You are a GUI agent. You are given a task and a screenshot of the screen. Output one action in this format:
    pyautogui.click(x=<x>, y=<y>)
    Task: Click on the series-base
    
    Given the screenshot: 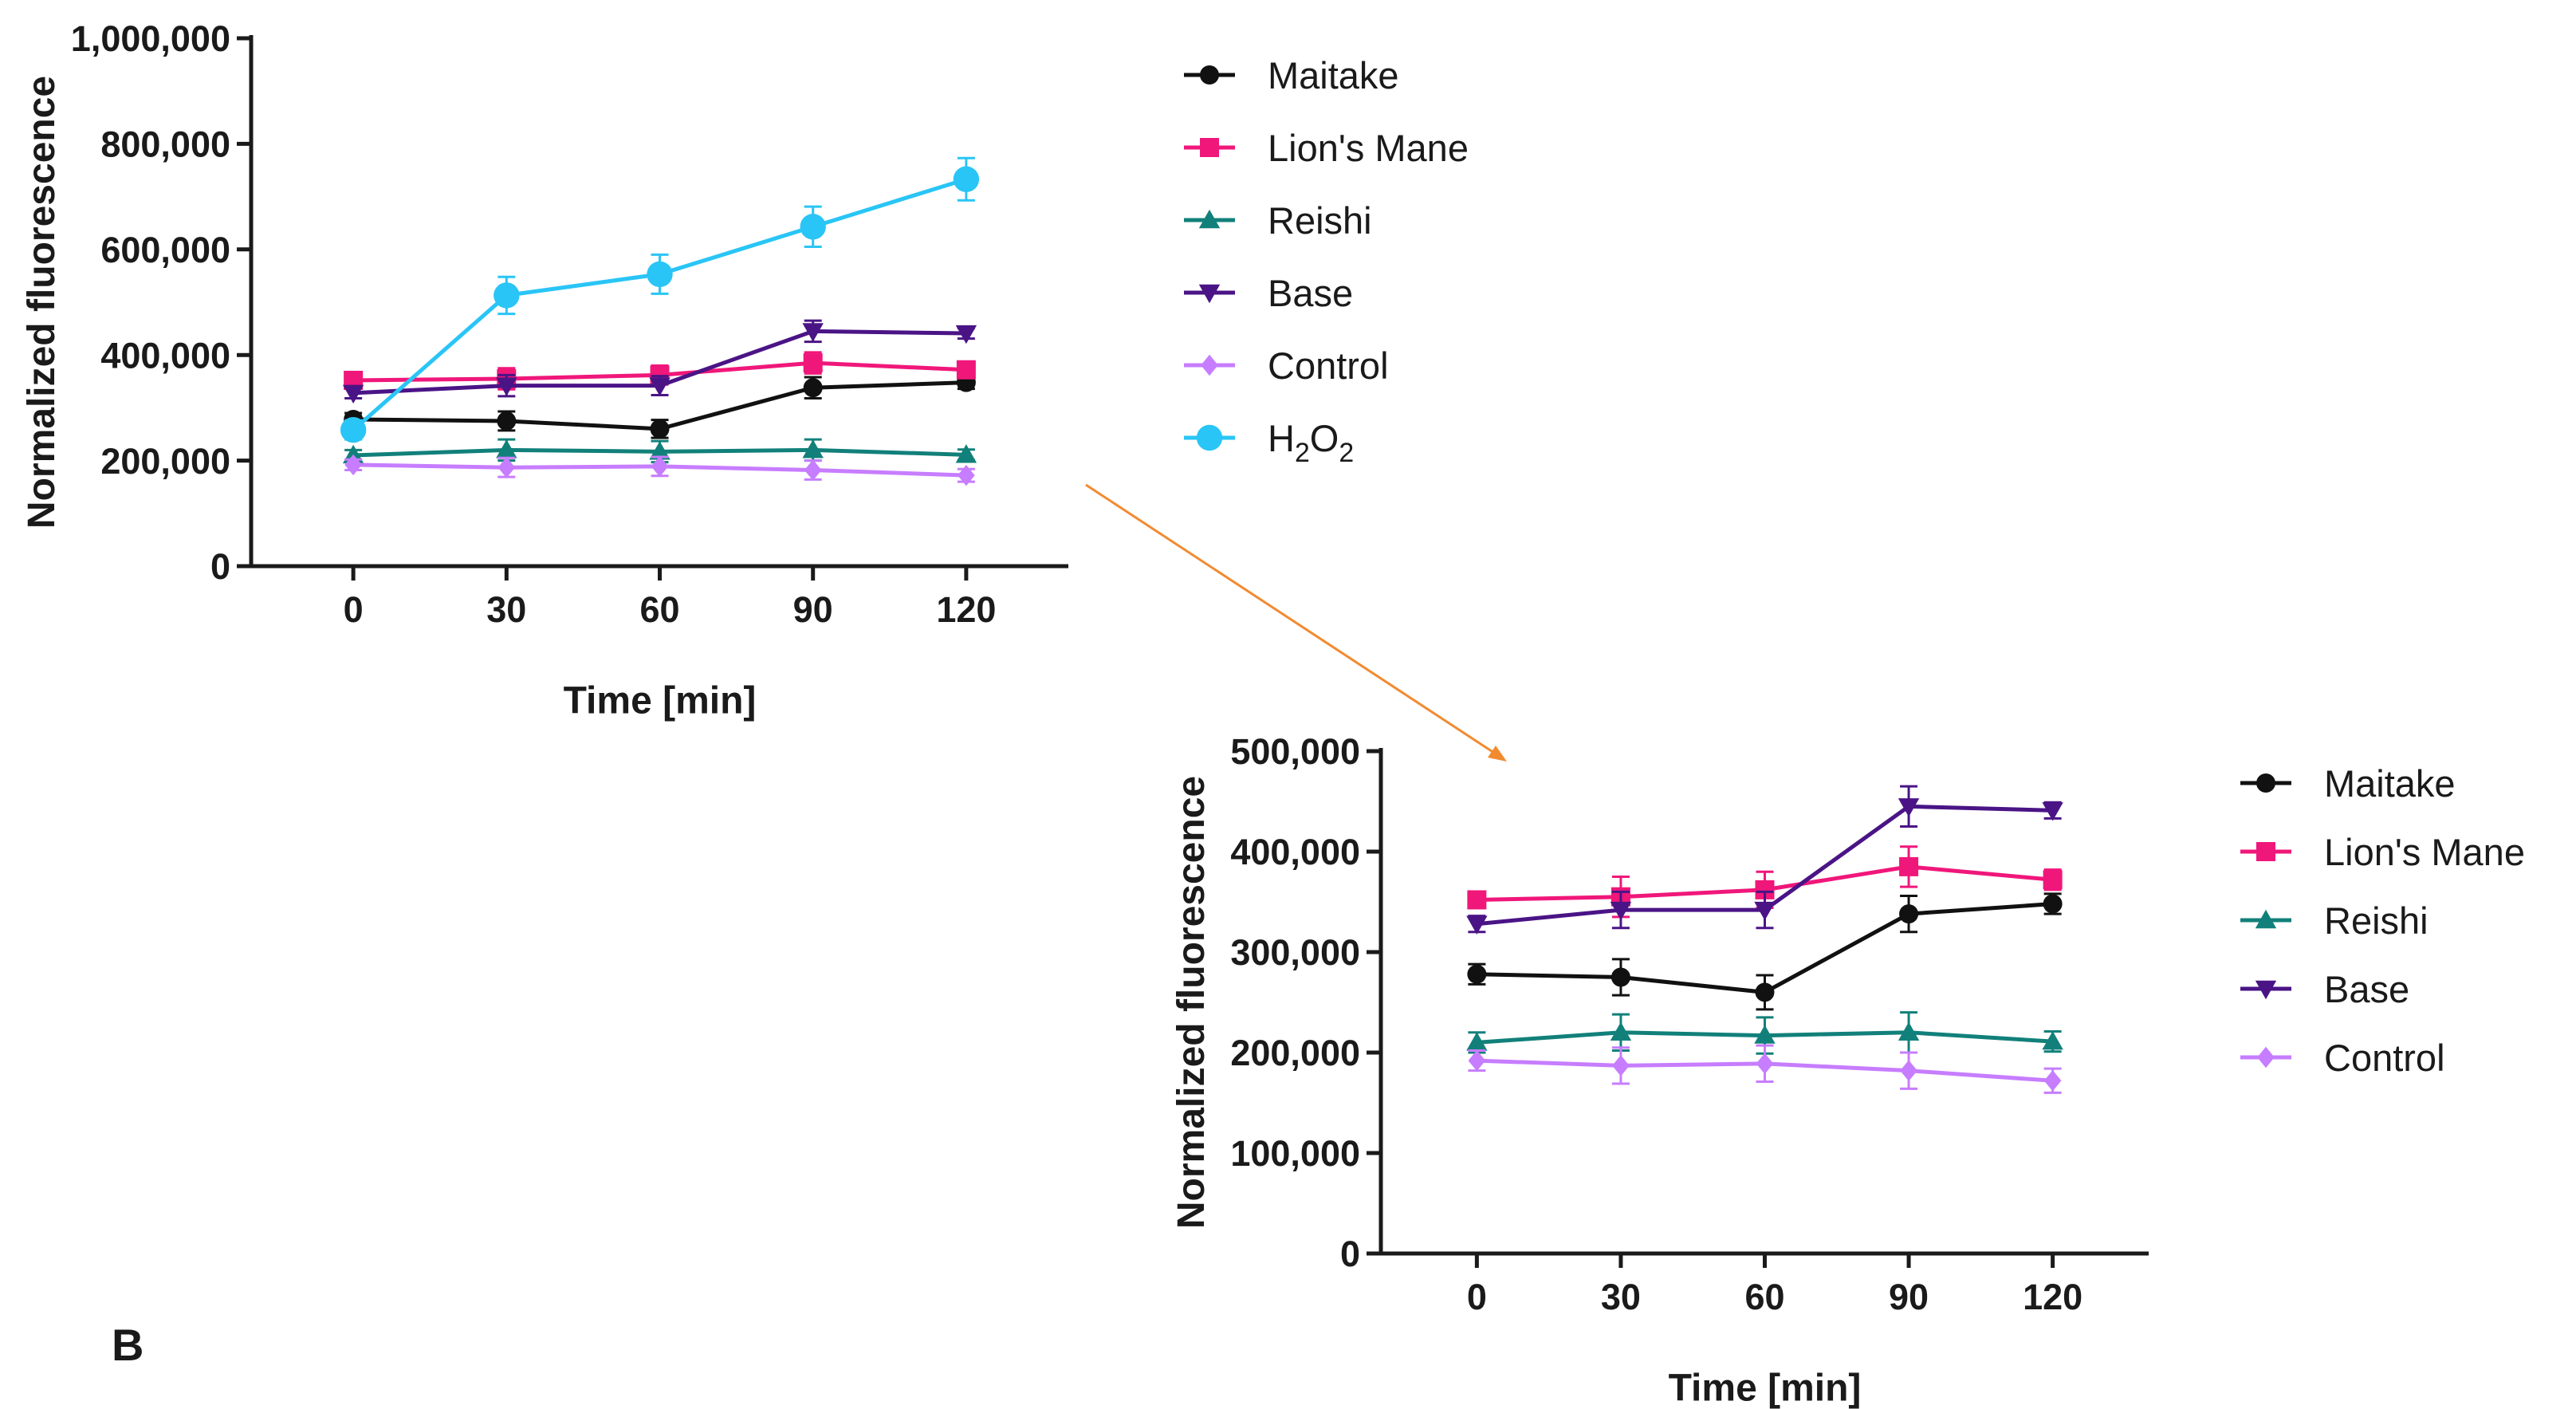 What is the action you would take?
    pyautogui.click(x=1765, y=860)
    